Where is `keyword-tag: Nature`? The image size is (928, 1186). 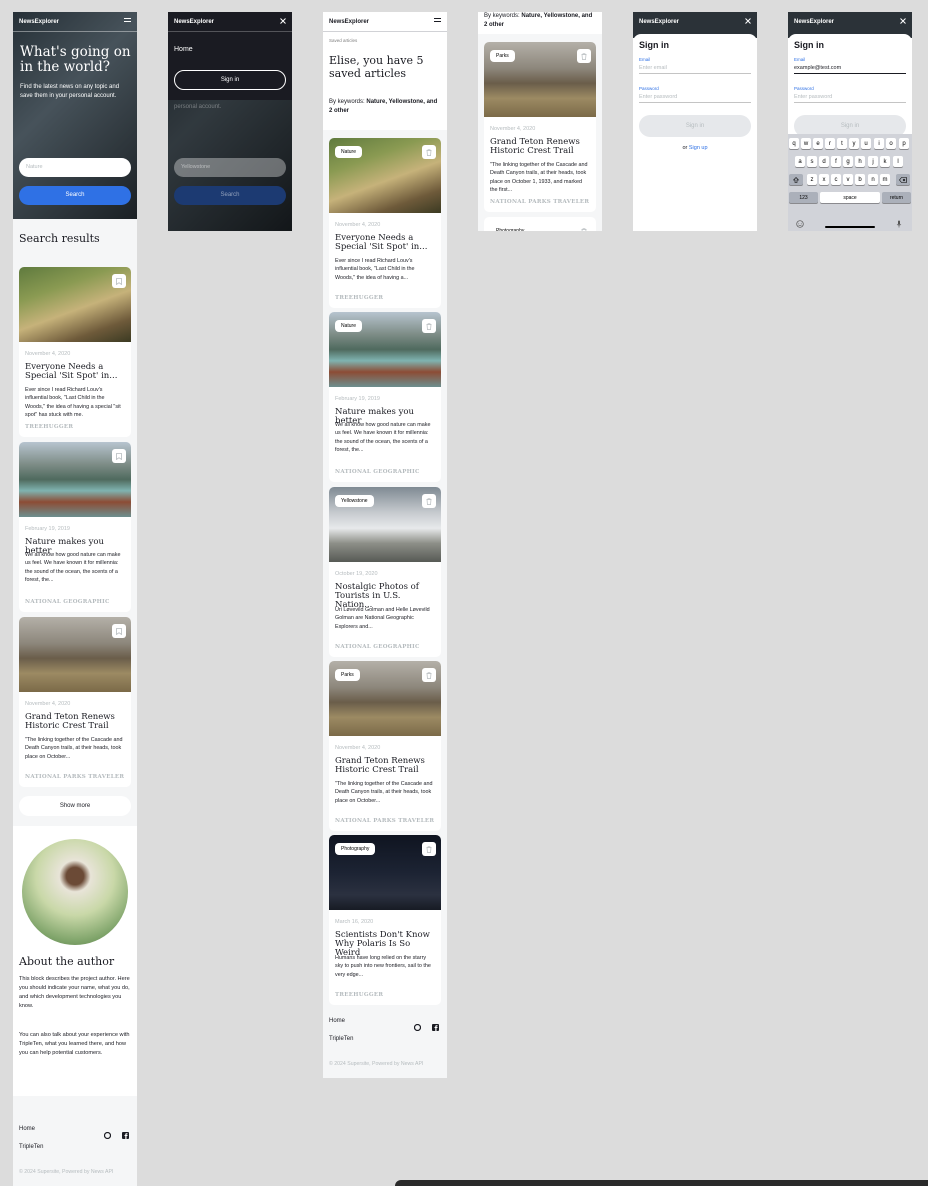 keyword-tag: Nature is located at coordinates (349, 326).